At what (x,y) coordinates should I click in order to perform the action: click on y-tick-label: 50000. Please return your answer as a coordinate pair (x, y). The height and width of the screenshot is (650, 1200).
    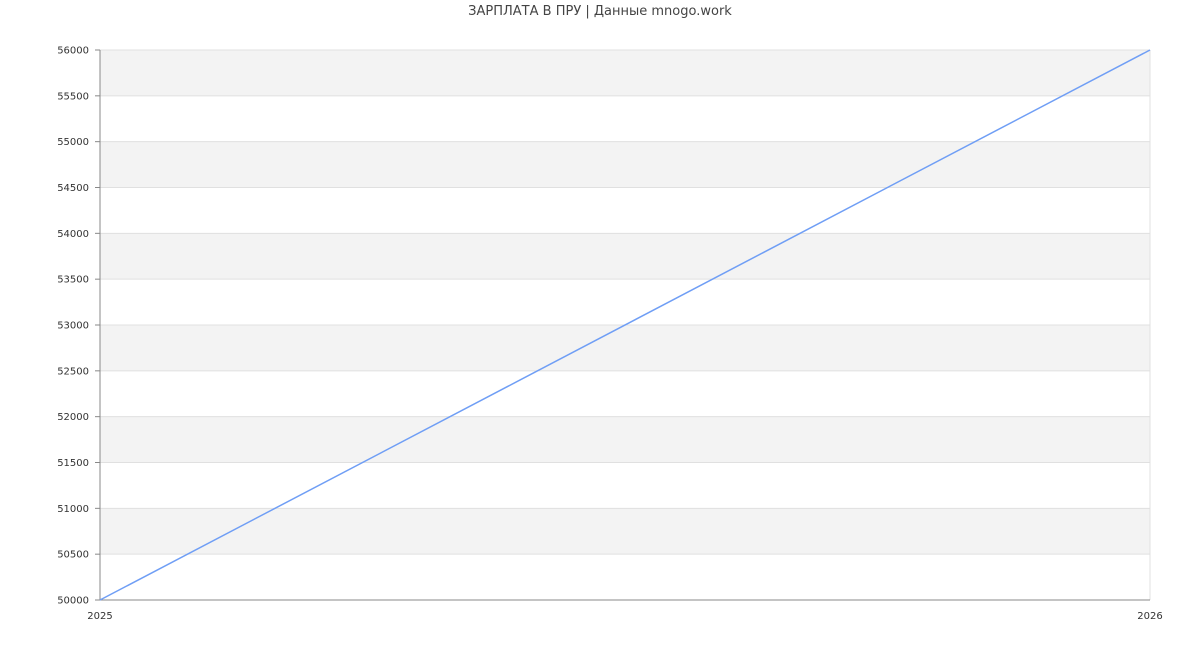
    Looking at the image, I should click on (73, 601).